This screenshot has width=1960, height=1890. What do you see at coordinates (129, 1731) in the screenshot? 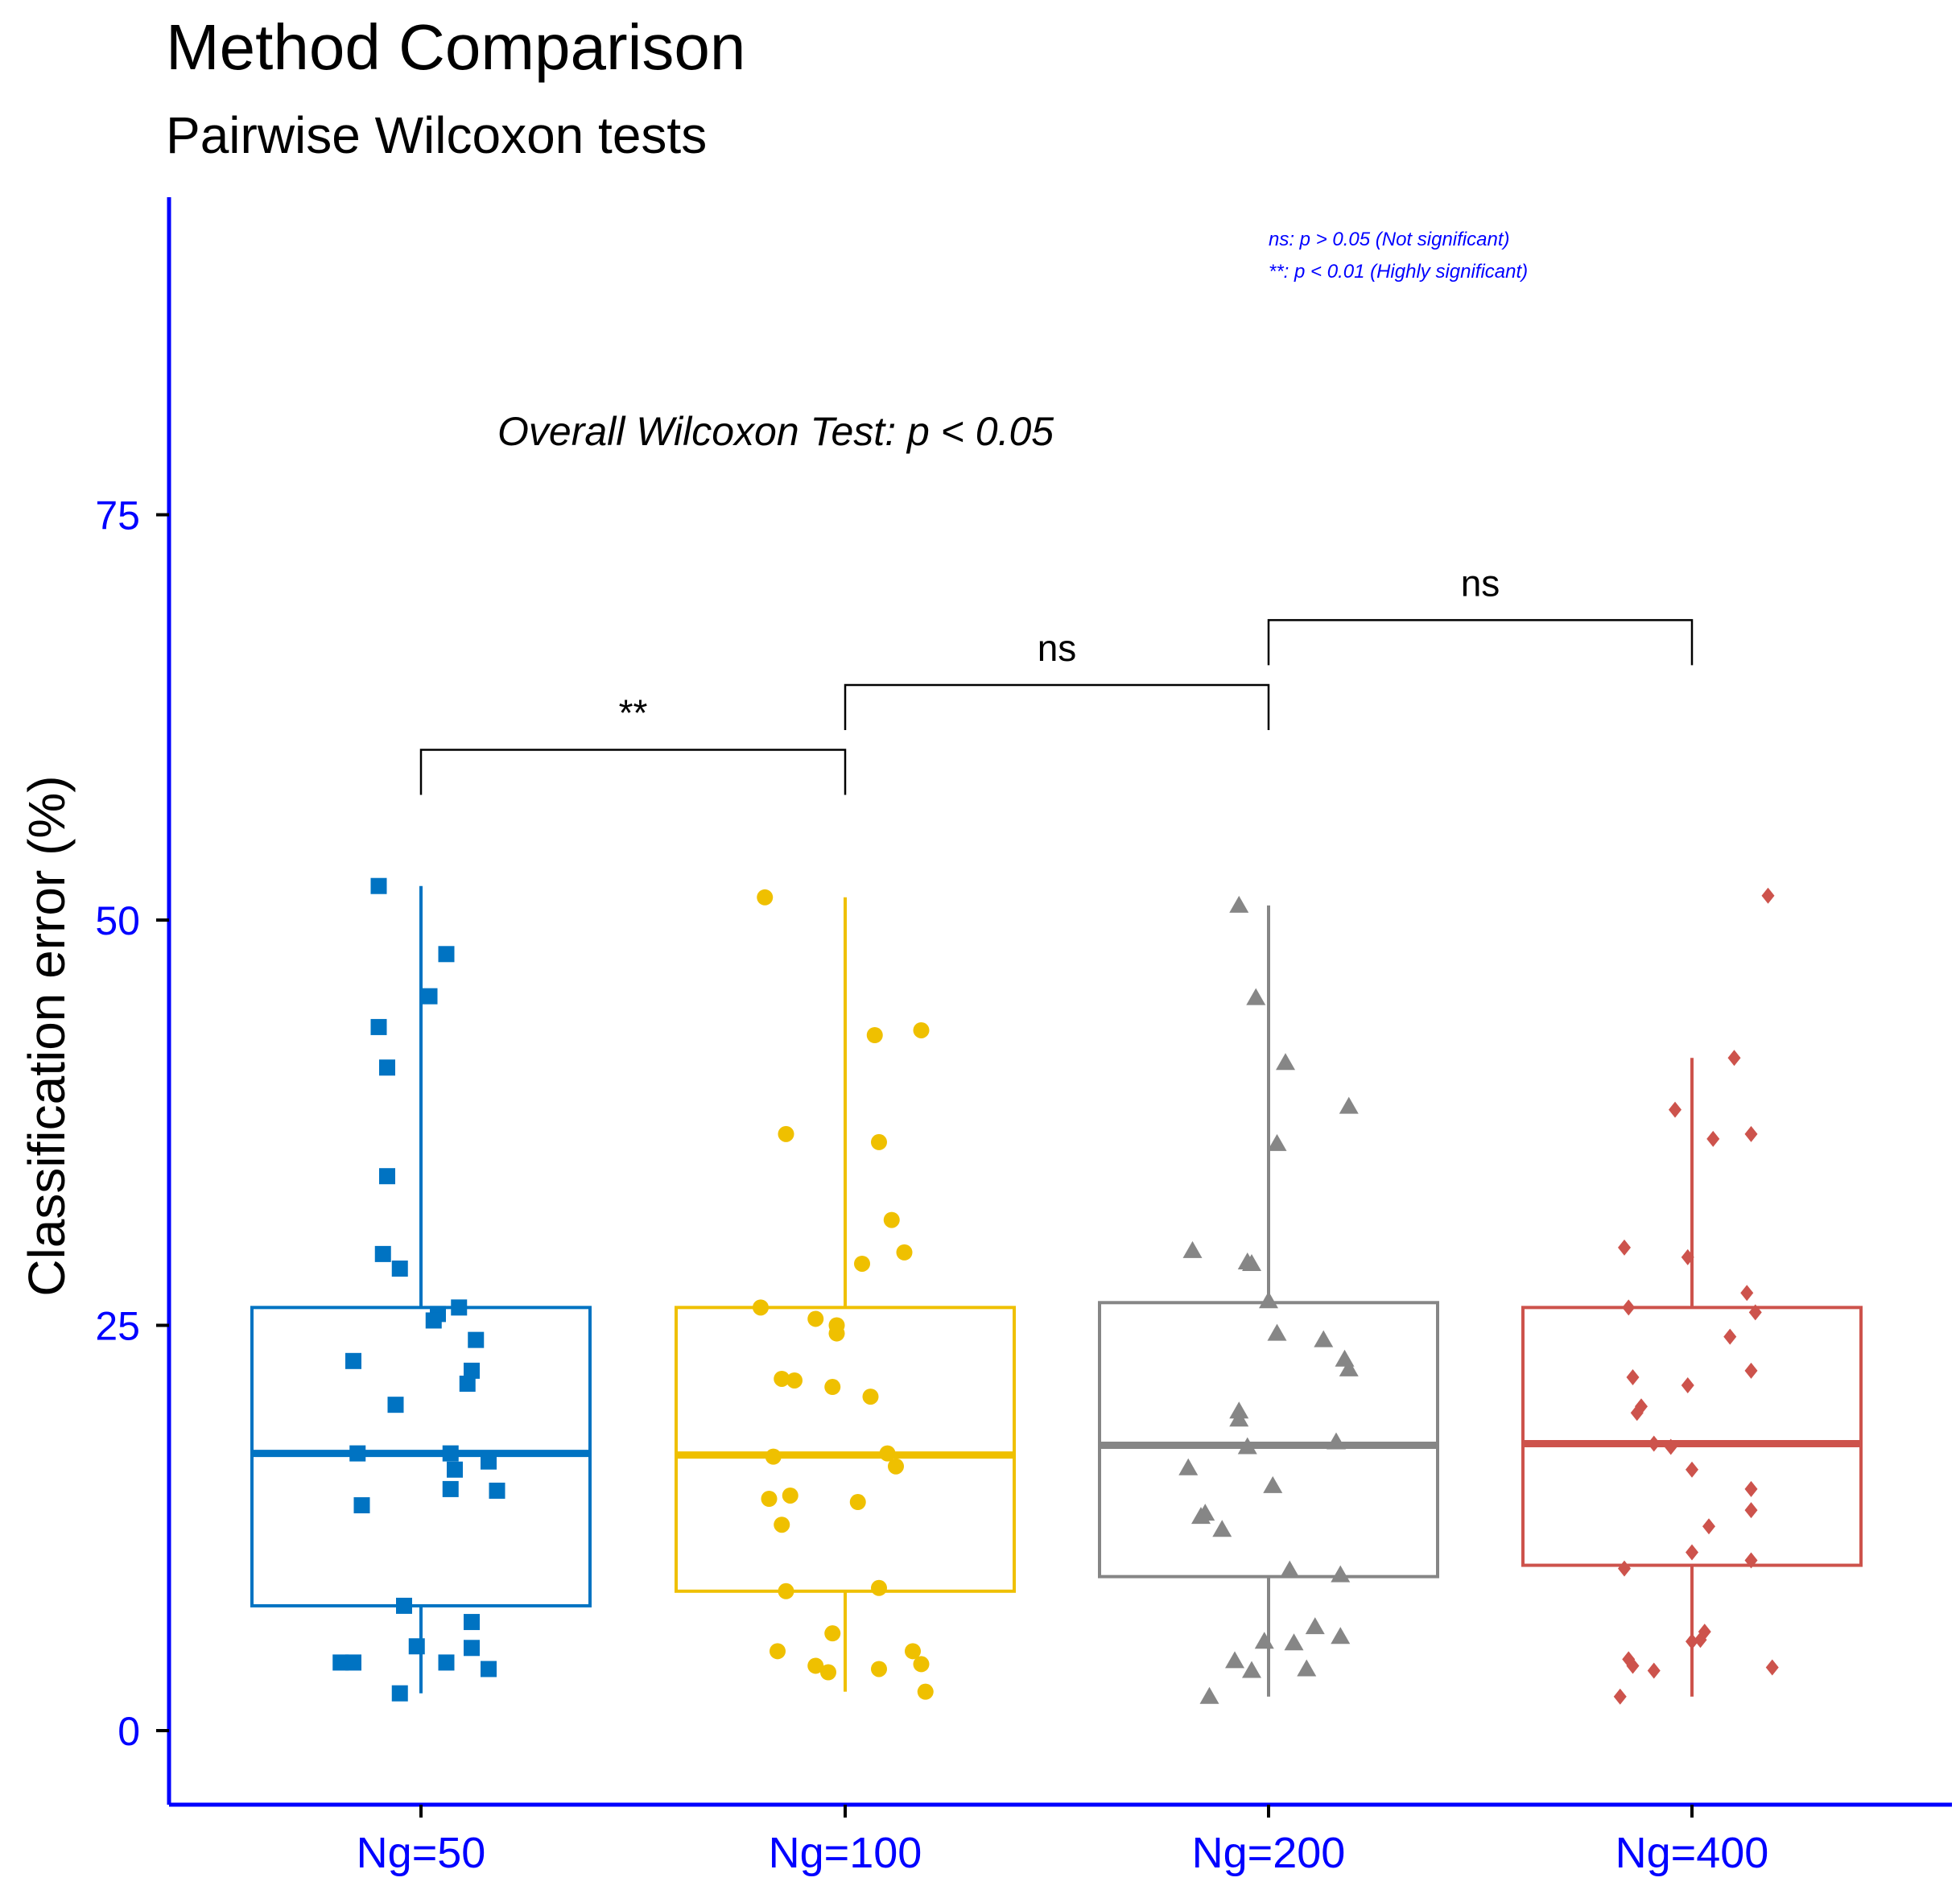
I see `y-tick-label: 0` at bounding box center [129, 1731].